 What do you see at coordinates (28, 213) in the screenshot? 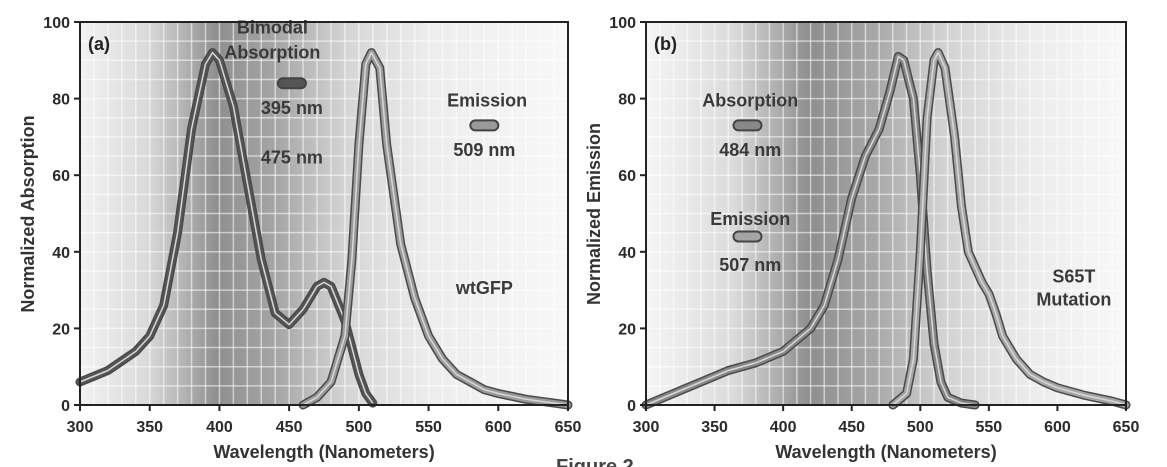
I see `y-axis-label: Normalized Absorption` at bounding box center [28, 213].